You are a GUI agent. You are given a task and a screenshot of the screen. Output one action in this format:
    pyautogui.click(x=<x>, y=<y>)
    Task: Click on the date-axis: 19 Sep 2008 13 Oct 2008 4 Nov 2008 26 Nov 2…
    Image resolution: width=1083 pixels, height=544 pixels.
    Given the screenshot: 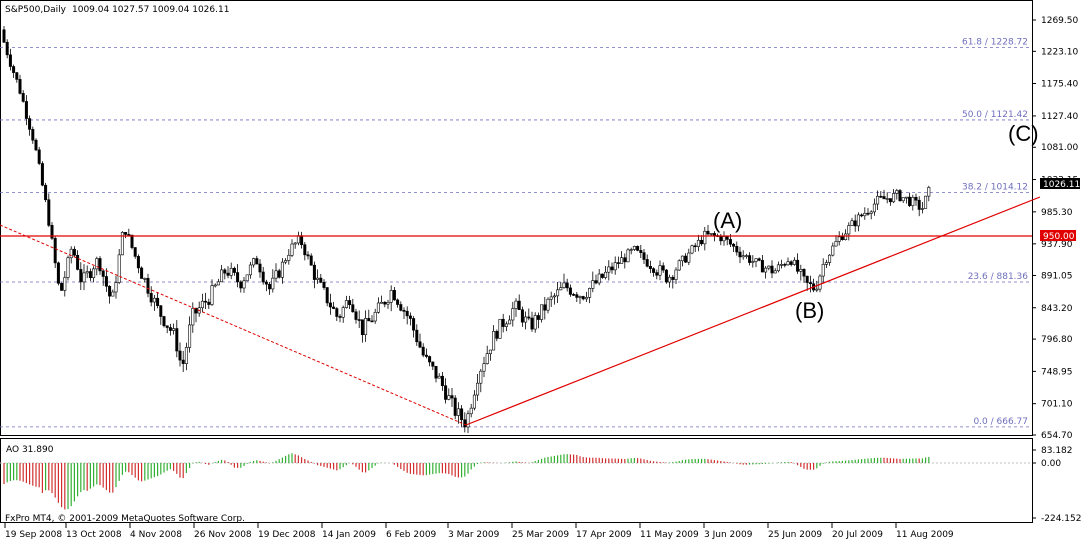 What is the action you would take?
    pyautogui.click(x=479, y=531)
    